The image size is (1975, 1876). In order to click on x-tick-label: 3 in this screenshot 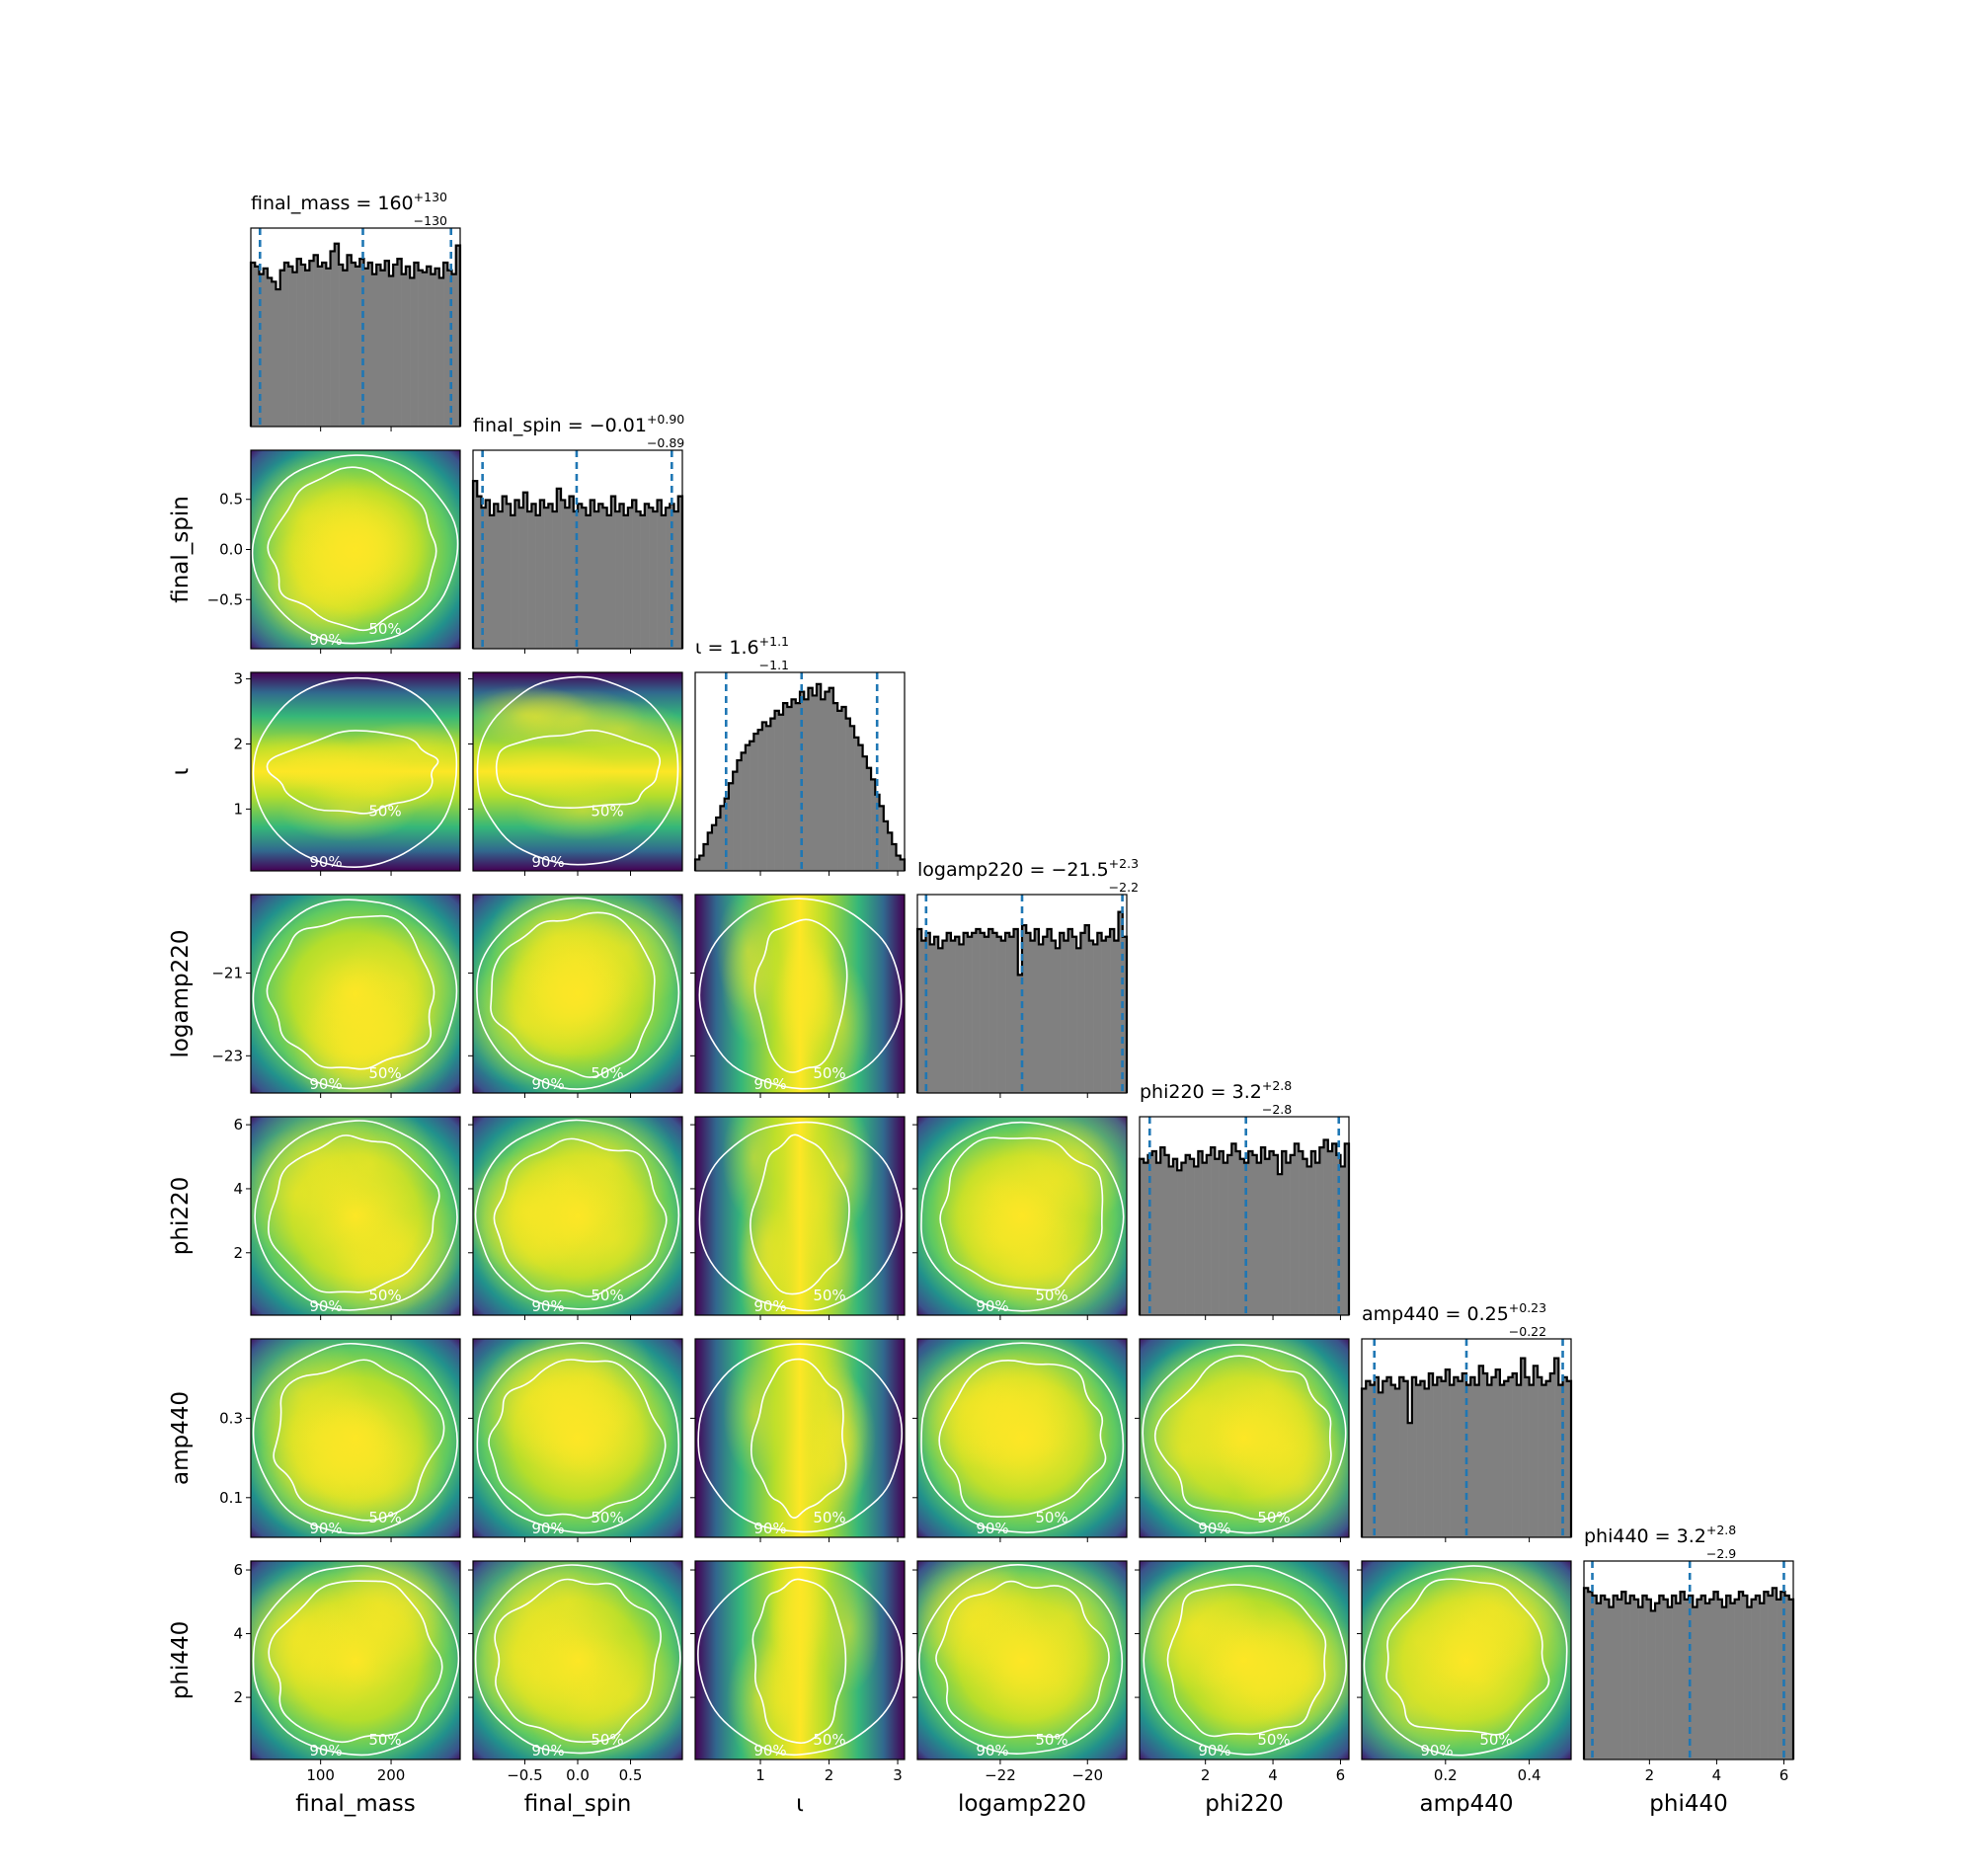, I will do `click(898, 1775)`.